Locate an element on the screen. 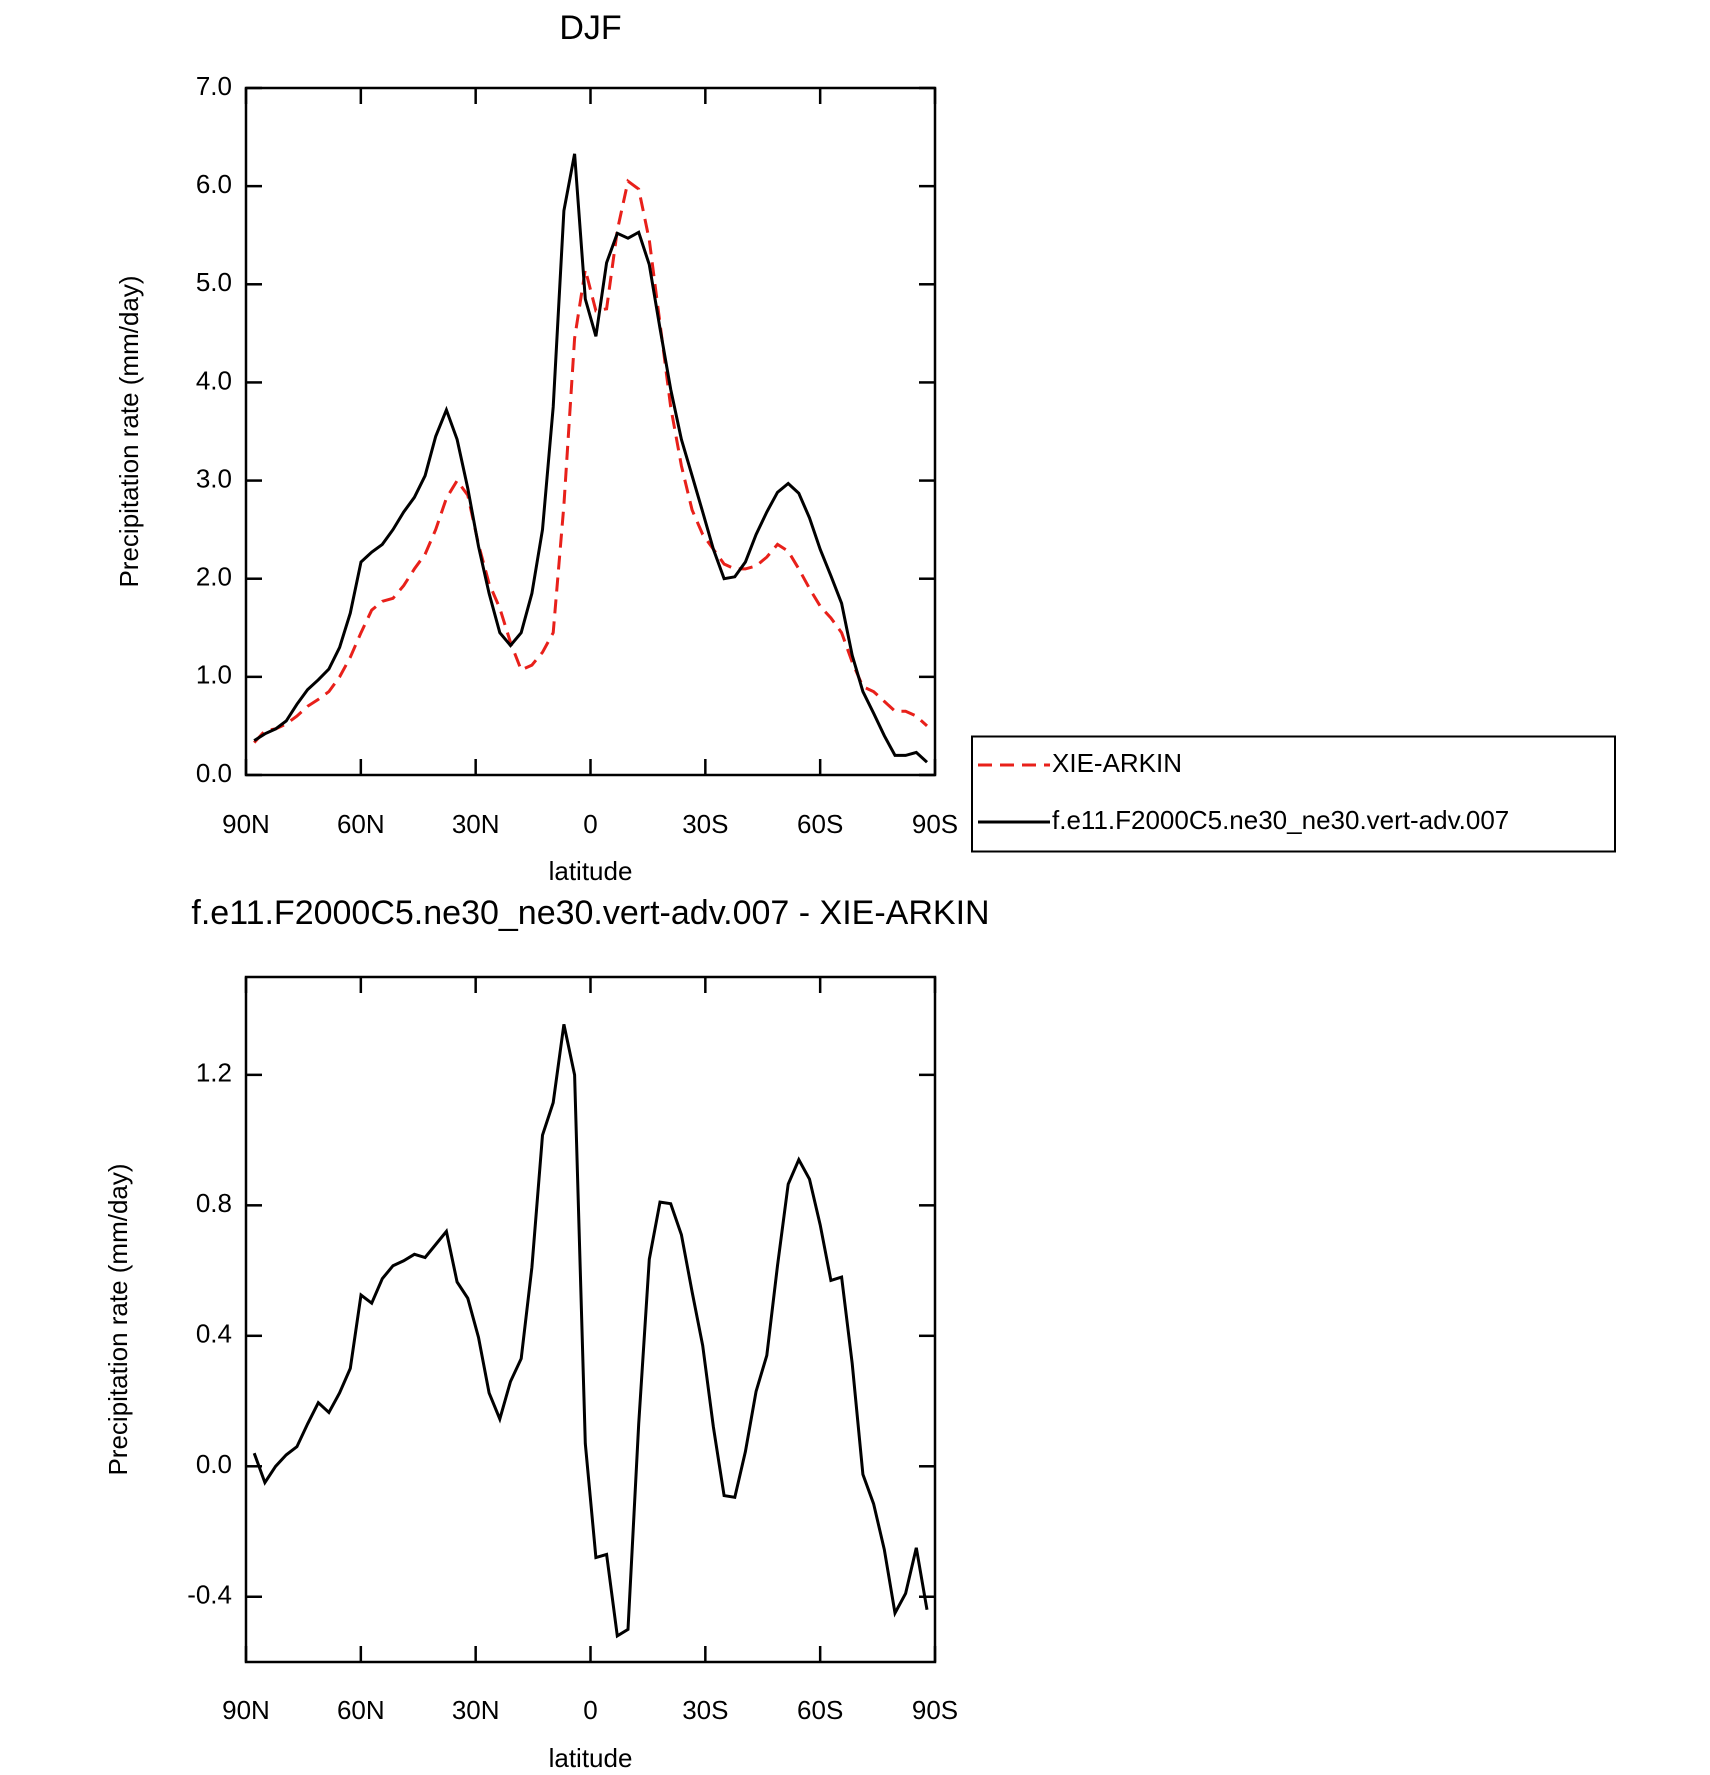  y-tick-label: 2.0 is located at coordinates (214, 577).